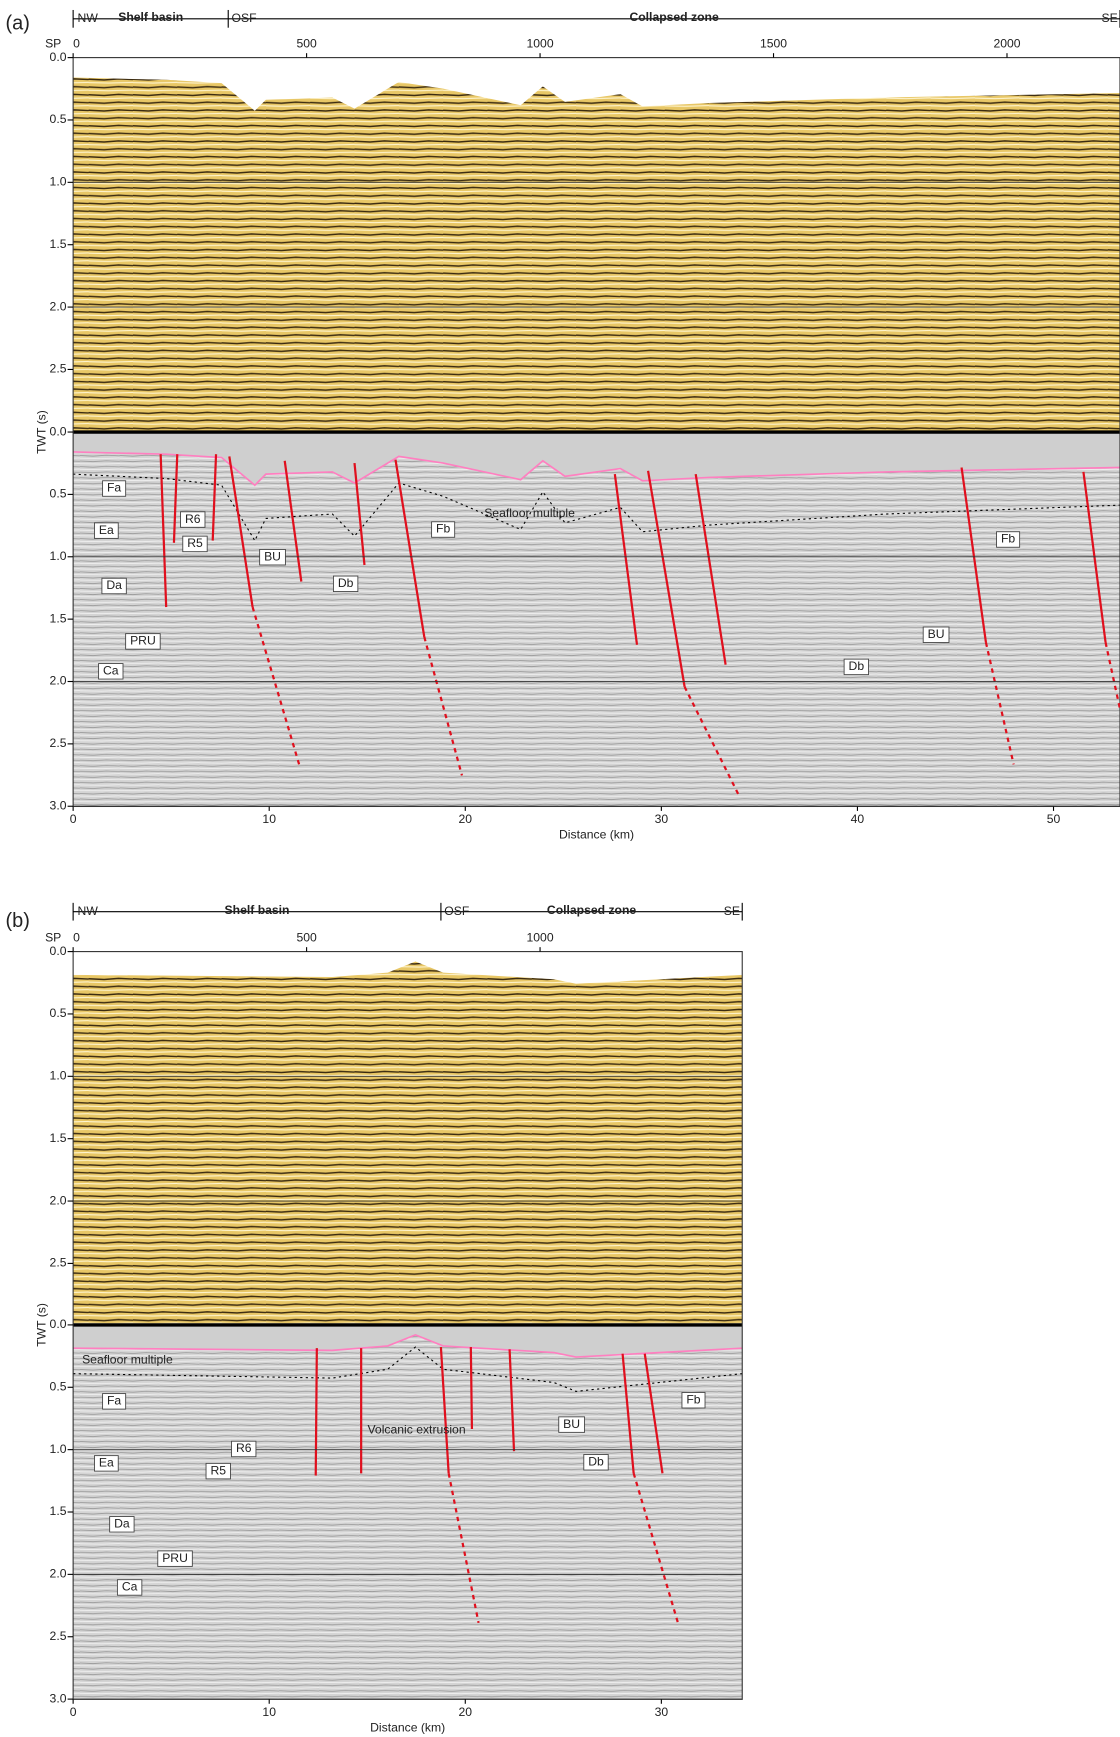  What do you see at coordinates (18, 24) in the screenshot?
I see `panel-label: (a)` at bounding box center [18, 24].